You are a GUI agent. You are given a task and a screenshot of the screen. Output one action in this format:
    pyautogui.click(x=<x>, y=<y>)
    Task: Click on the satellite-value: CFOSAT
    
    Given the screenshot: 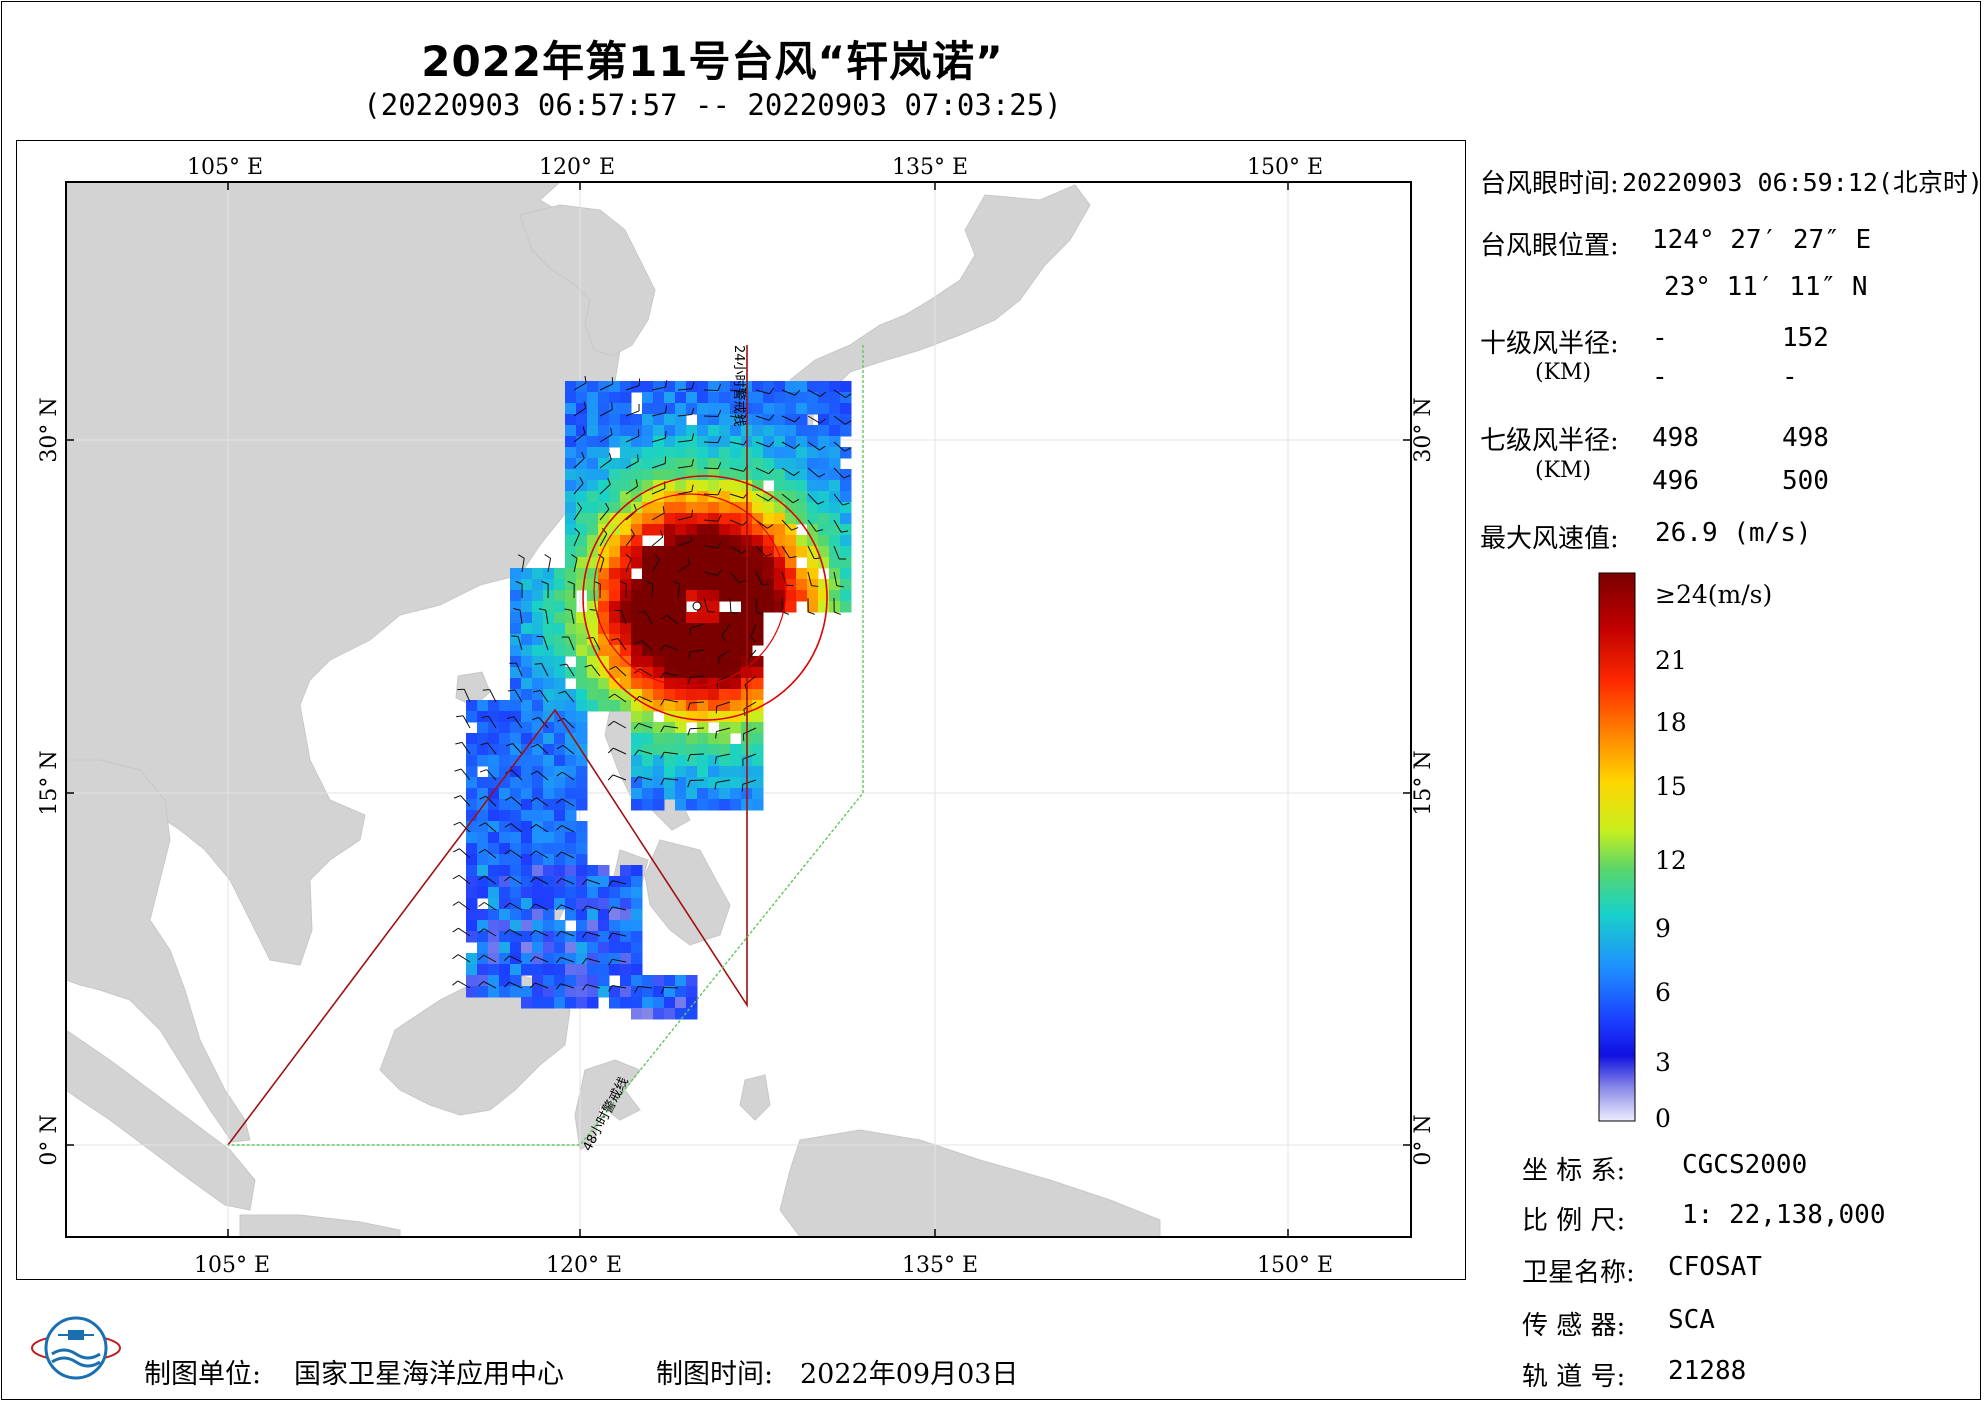 What is the action you would take?
    pyautogui.click(x=1715, y=1267)
    